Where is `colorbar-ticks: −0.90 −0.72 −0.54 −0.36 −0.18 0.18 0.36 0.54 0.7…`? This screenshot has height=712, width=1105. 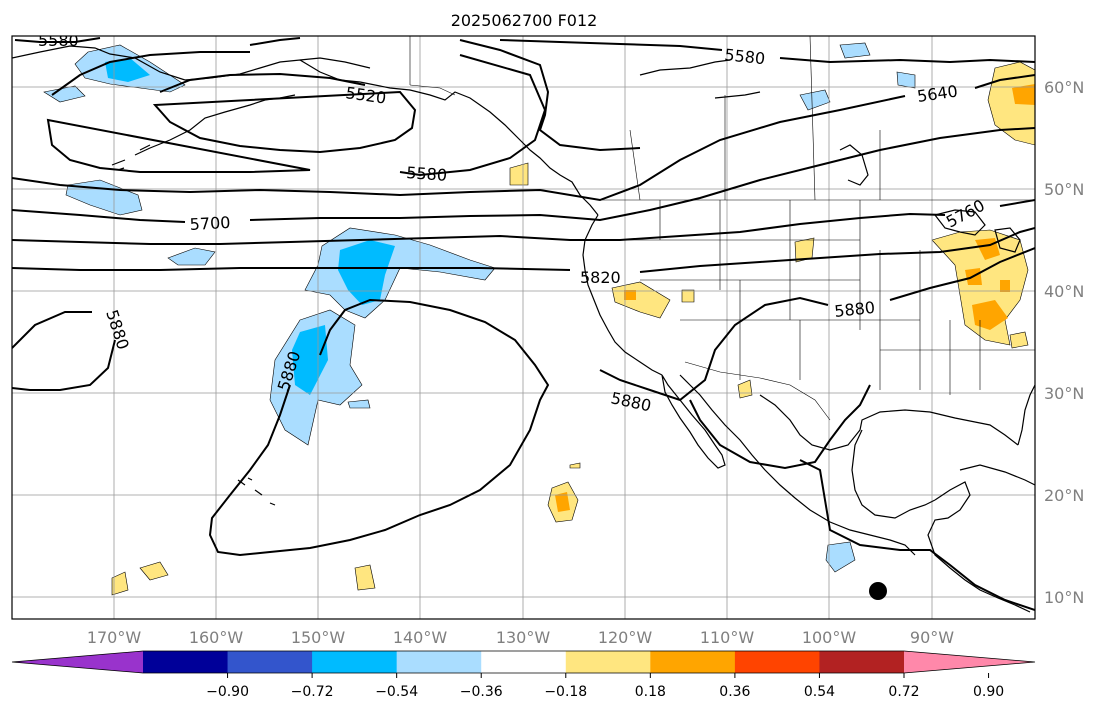
colorbar-ticks: −0.90 −0.72 −0.54 −0.36 −0.18 0.18 0.36 0.54 0.7… is located at coordinates (605, 686).